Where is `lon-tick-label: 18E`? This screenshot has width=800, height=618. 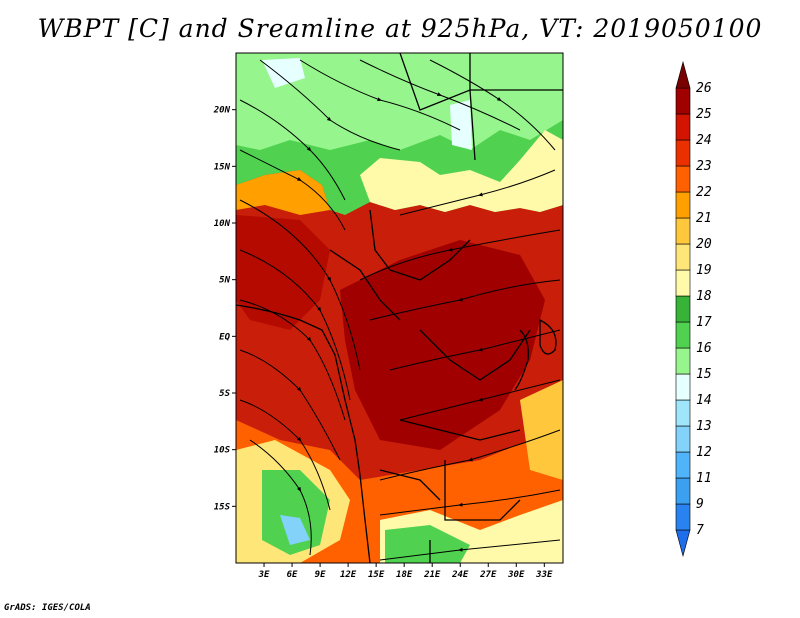 lon-tick-label: 18E is located at coordinates (404, 575).